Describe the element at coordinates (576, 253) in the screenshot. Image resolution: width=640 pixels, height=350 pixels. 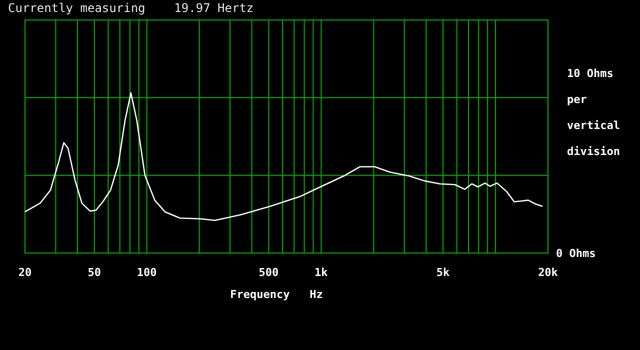
I see `text: 0 Ohms` at that location.